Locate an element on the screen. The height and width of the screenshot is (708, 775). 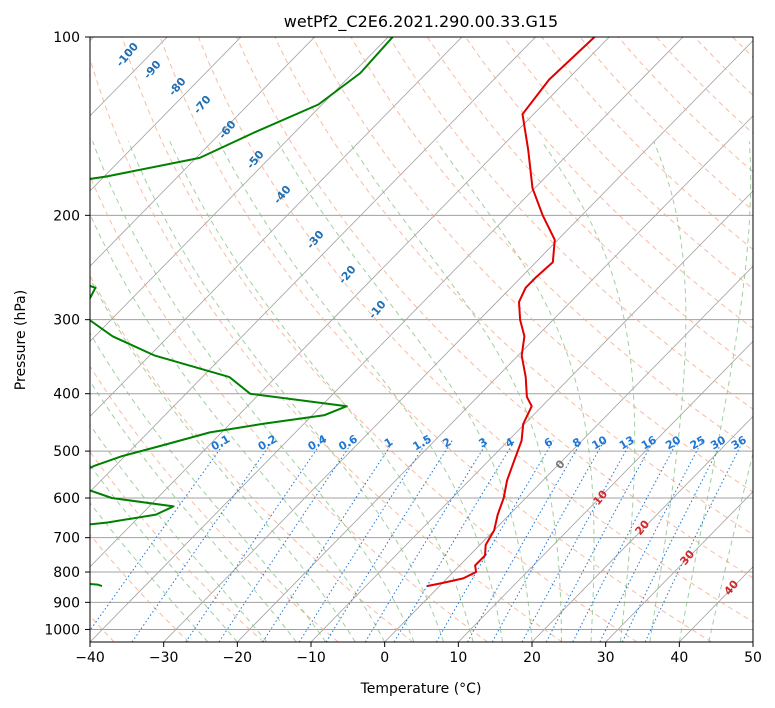
x-tick-label: 40 is located at coordinates (679, 658).